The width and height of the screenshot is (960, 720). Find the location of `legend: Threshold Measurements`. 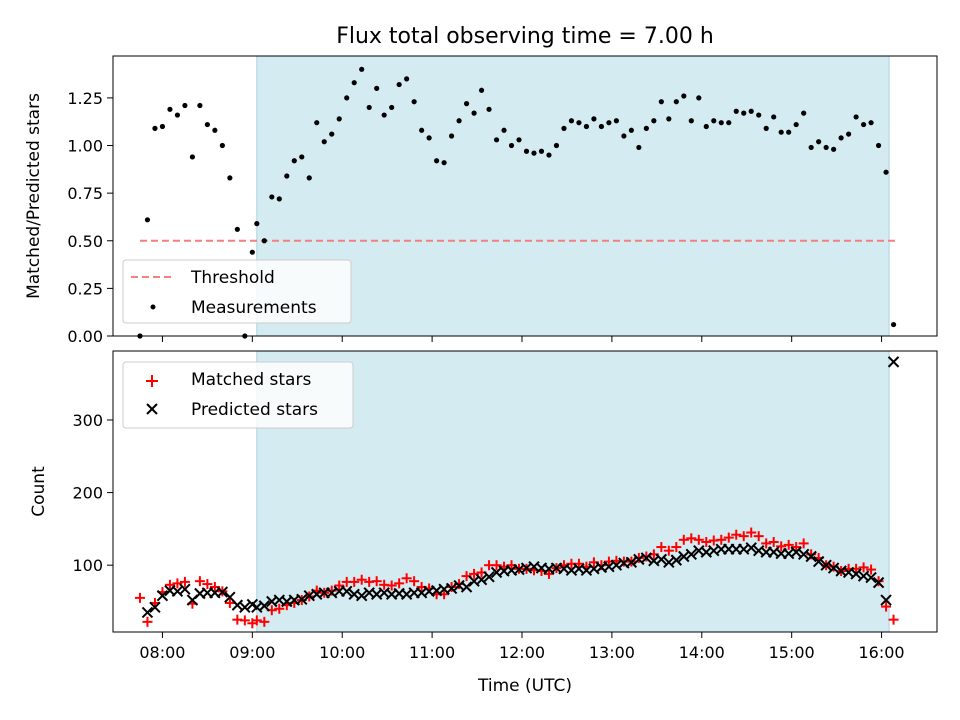

legend: Threshold Measurements is located at coordinates (237, 291).